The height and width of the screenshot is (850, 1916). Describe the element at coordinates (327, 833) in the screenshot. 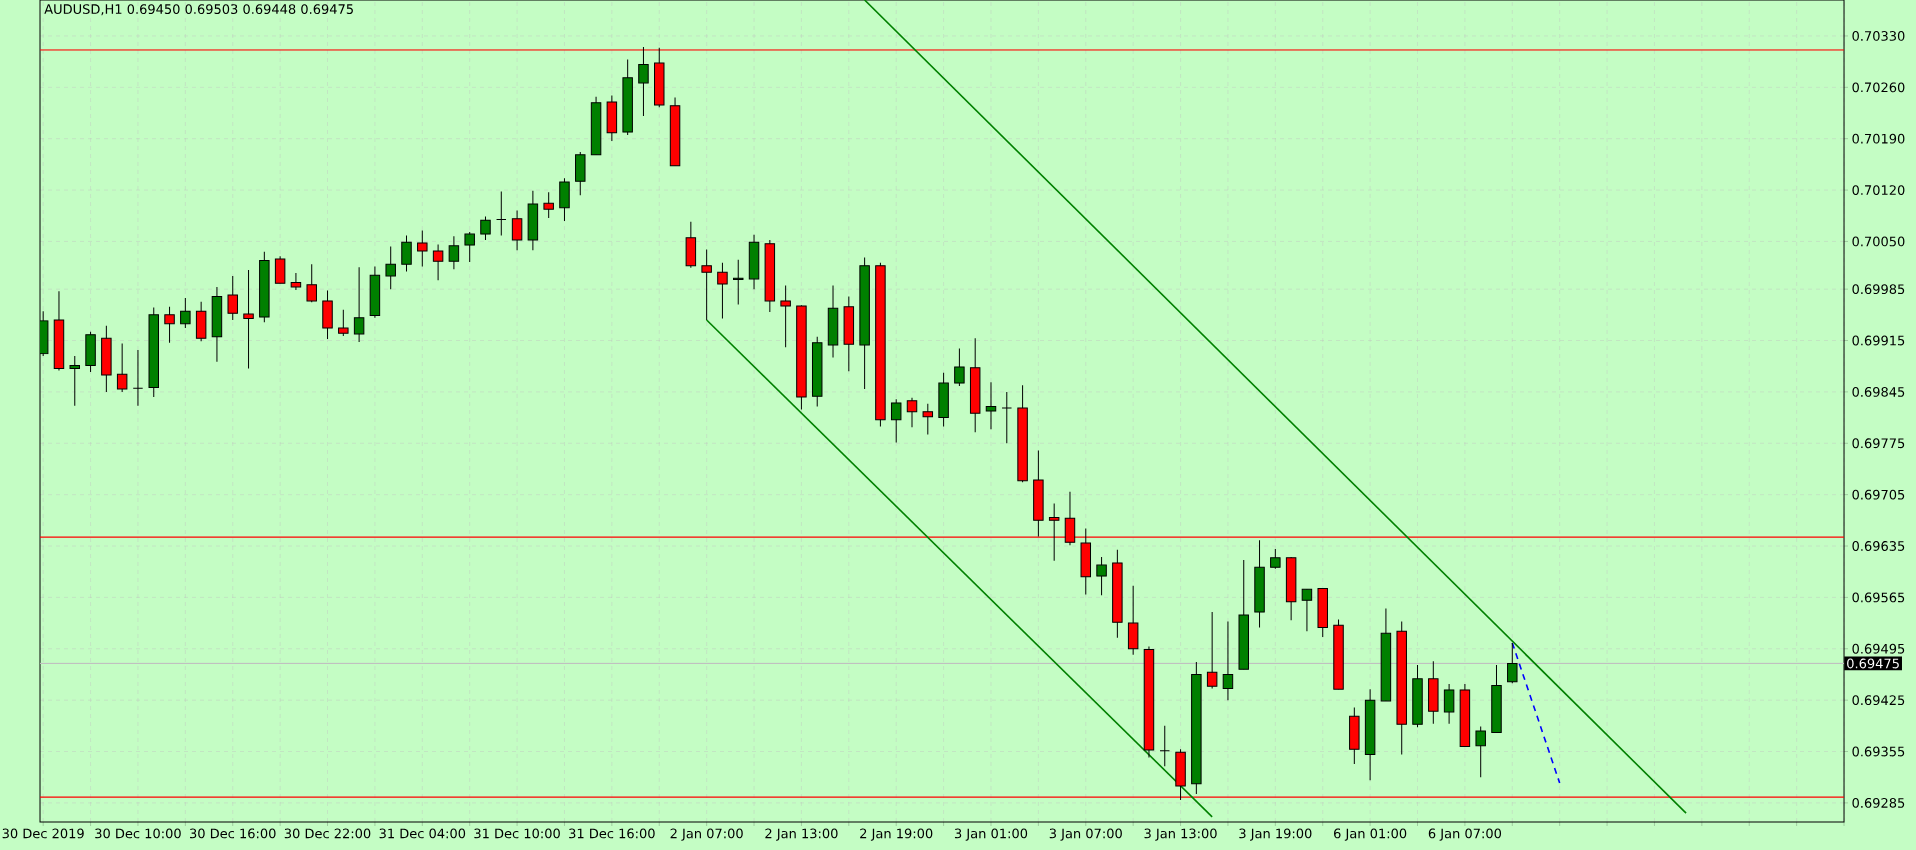

I see `x-tick-label: 30 Dec 22:00` at that location.